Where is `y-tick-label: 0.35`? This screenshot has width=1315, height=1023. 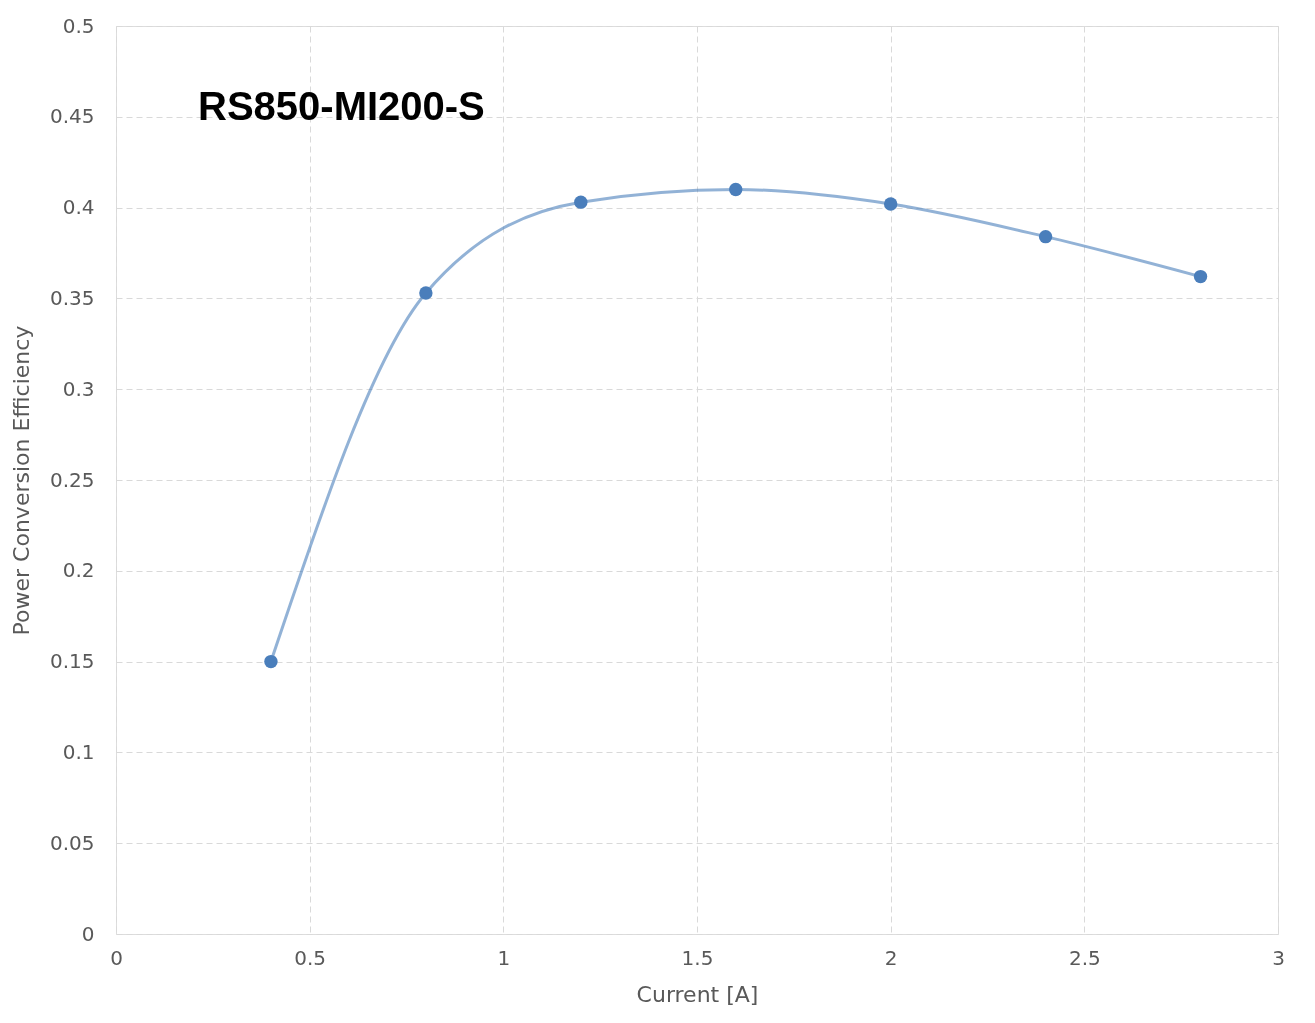 y-tick-label: 0.35 is located at coordinates (72, 297).